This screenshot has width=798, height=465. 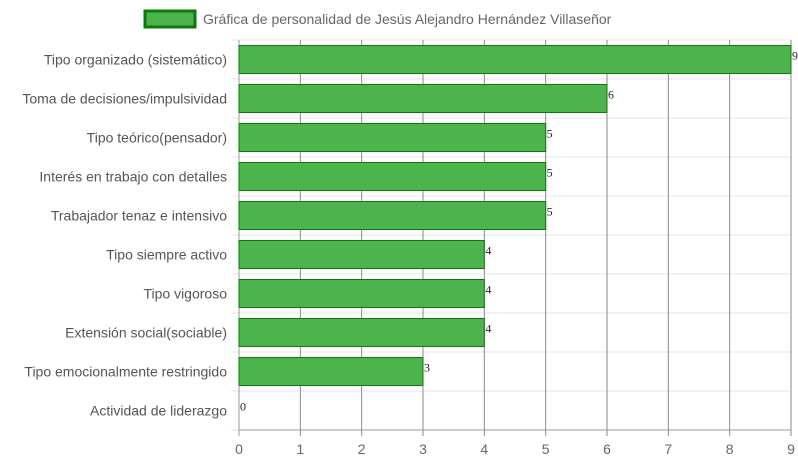 I want to click on legend-swatch, so click(x=170, y=19).